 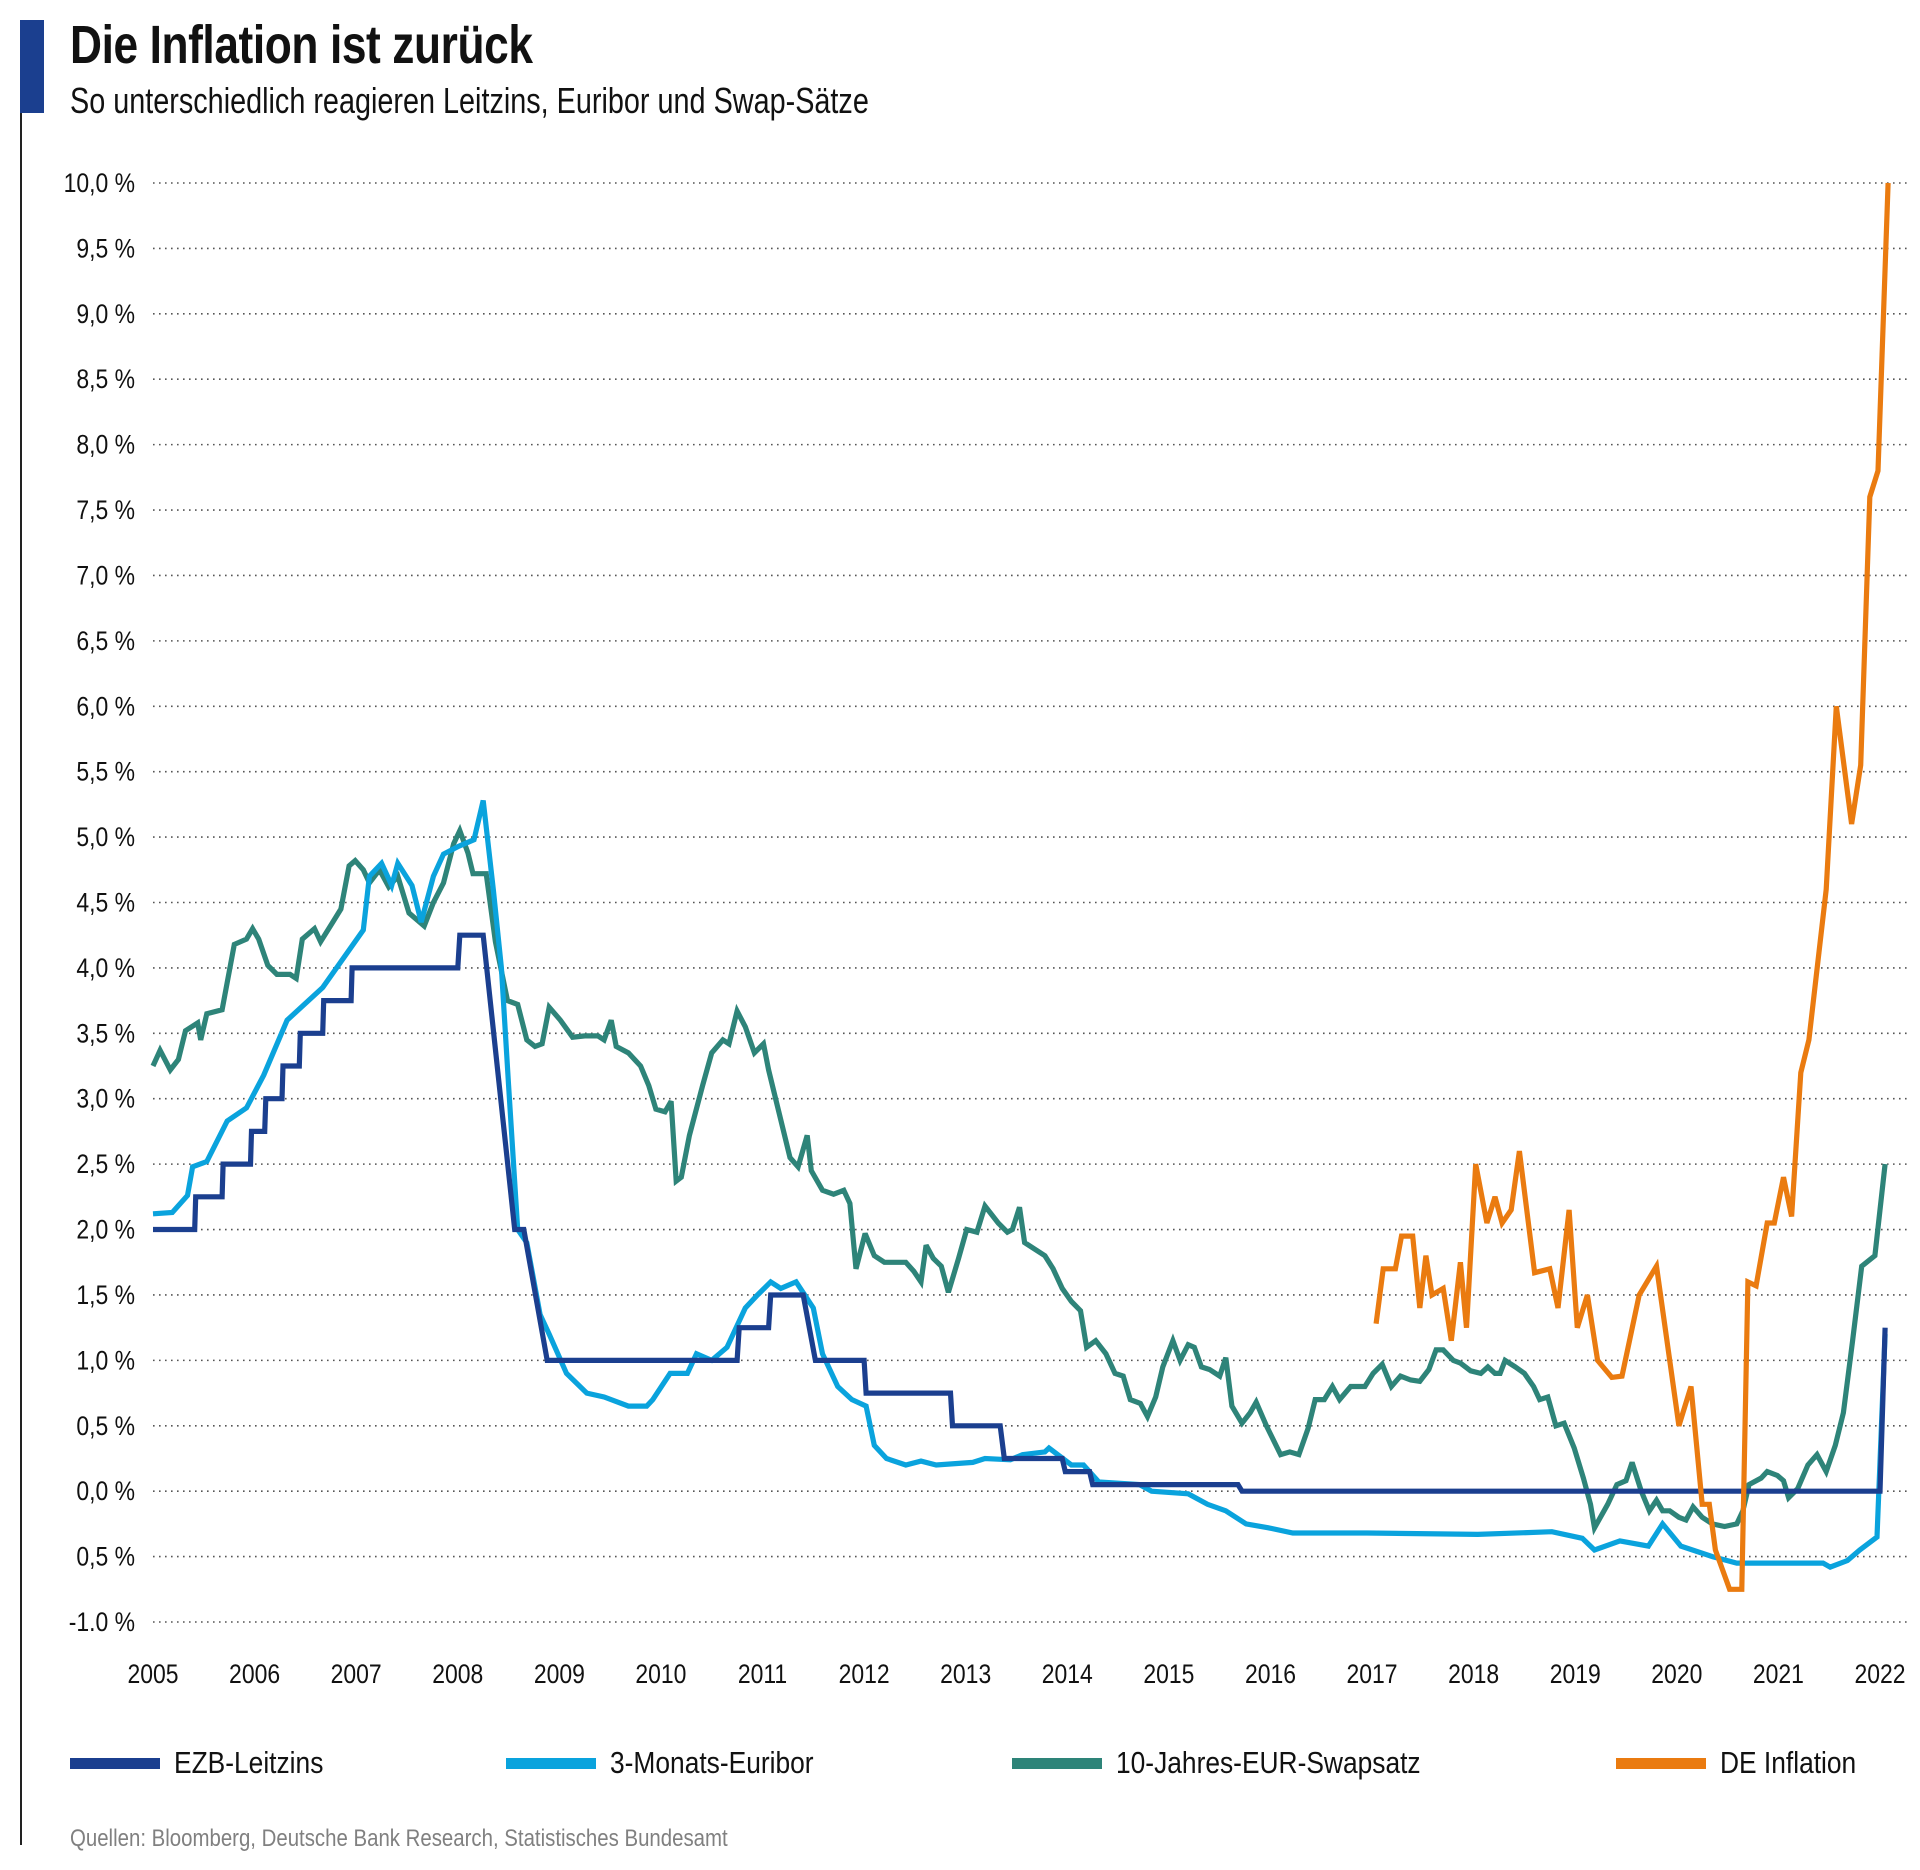 I want to click on legend-item-swapsatz: 10-Jahres-EUR-Swapsatz, so click(x=1243, y=1763).